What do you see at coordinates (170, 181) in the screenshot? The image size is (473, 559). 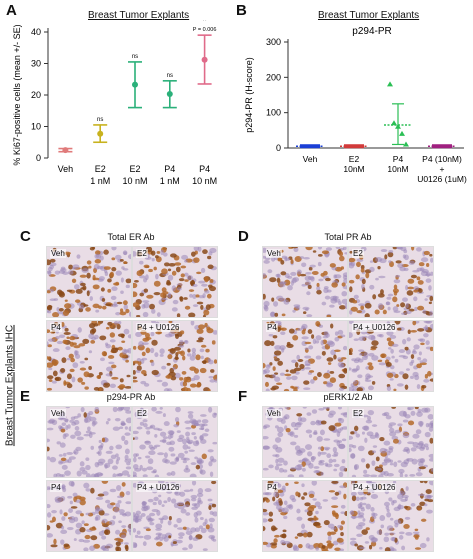 I see `x-category-sublabel: 1 nM` at bounding box center [170, 181].